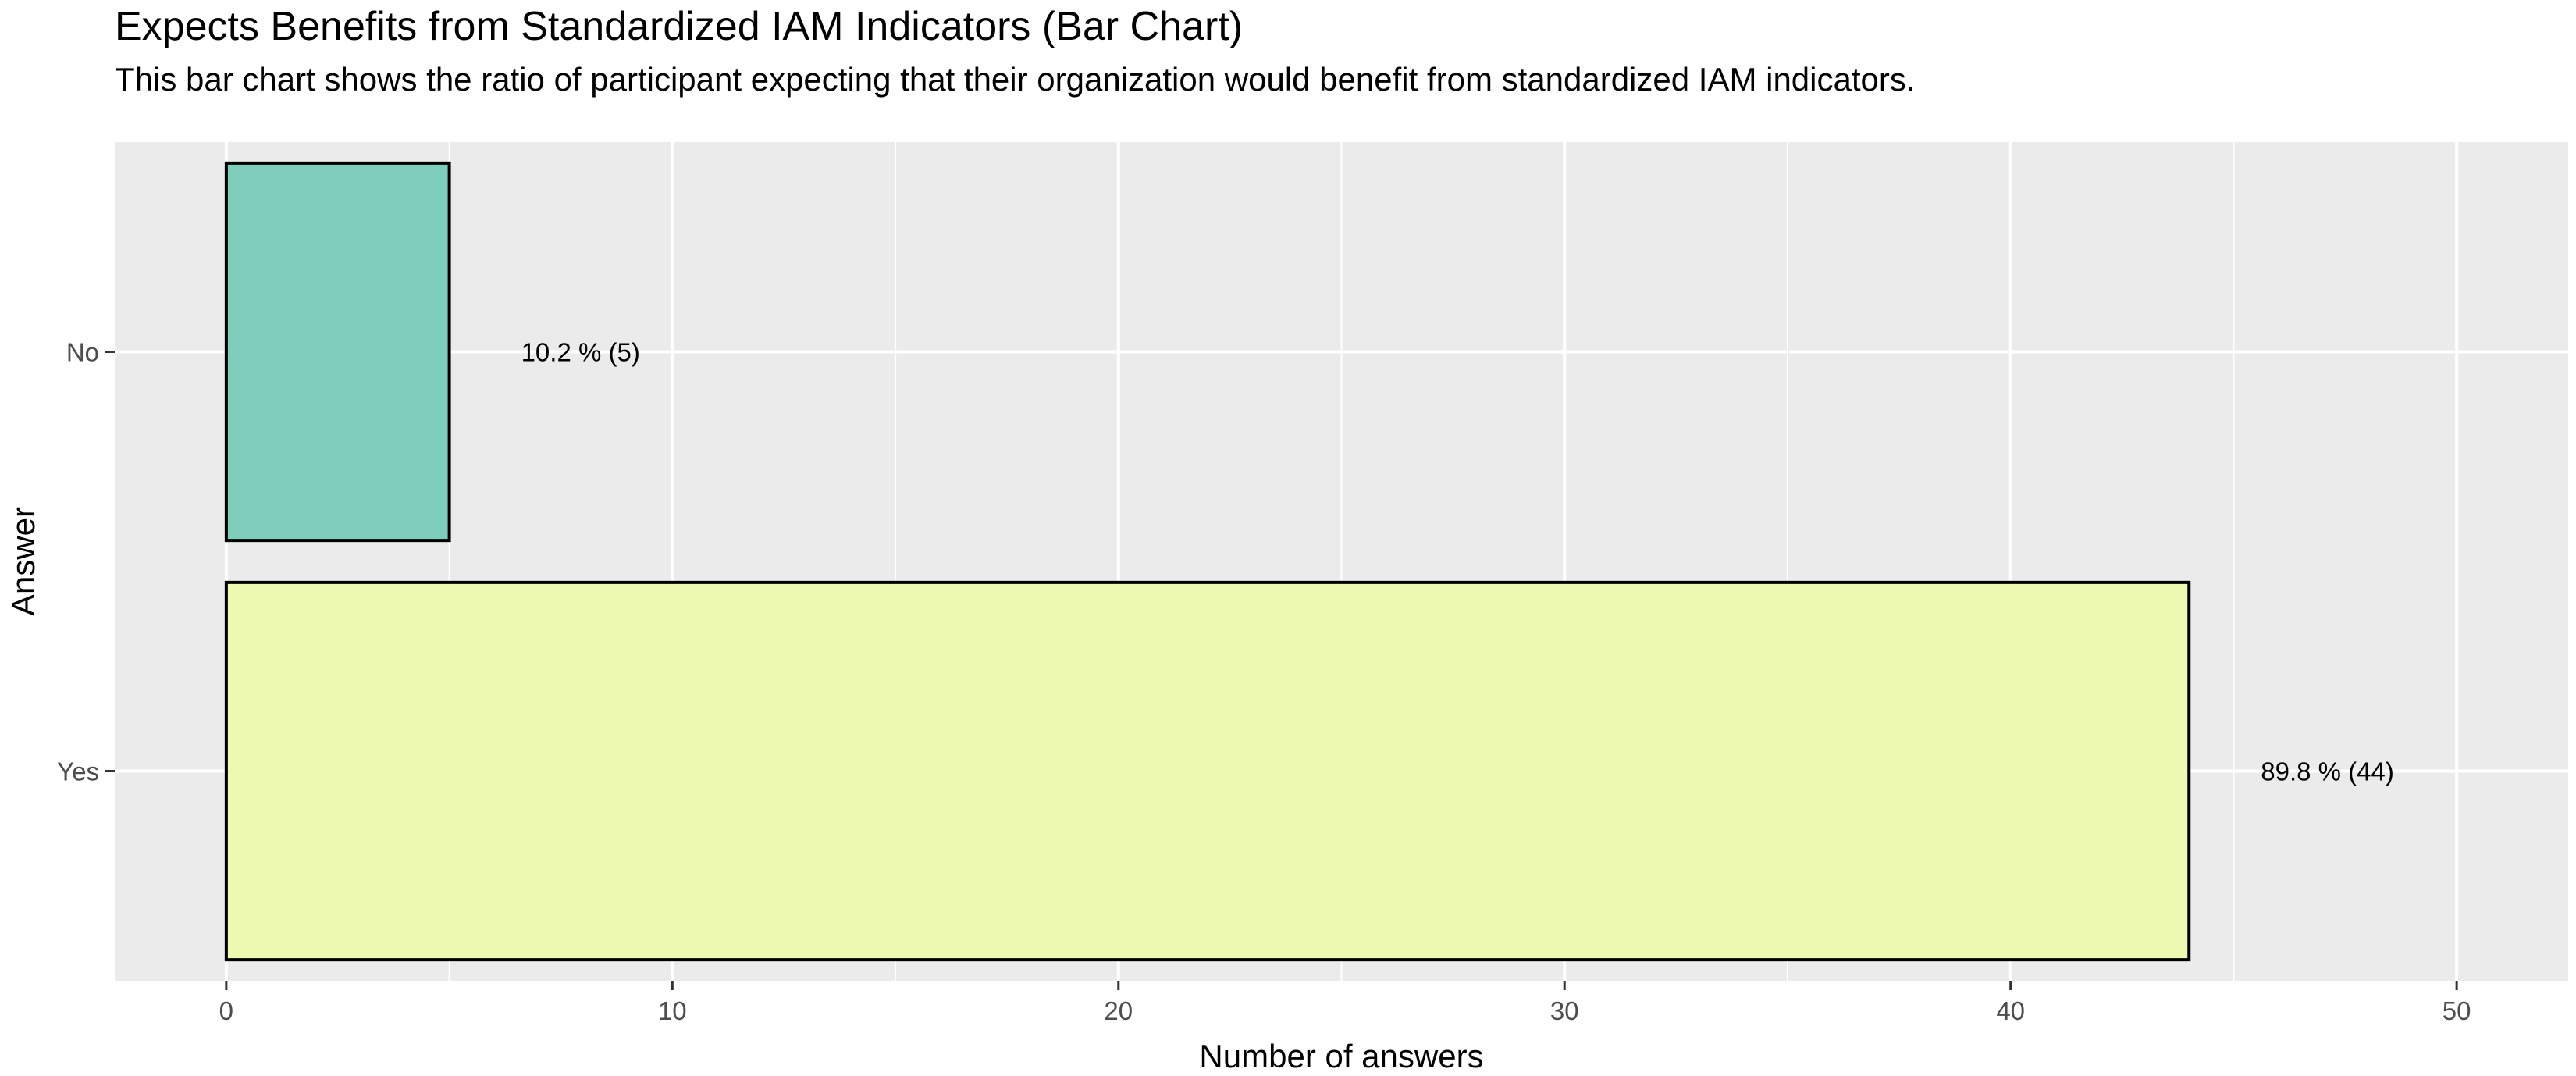 Image resolution: width=2576 pixels, height=1076 pixels. Describe the element at coordinates (1341, 1056) in the screenshot. I see `x-axis-title: Number of answers` at that location.